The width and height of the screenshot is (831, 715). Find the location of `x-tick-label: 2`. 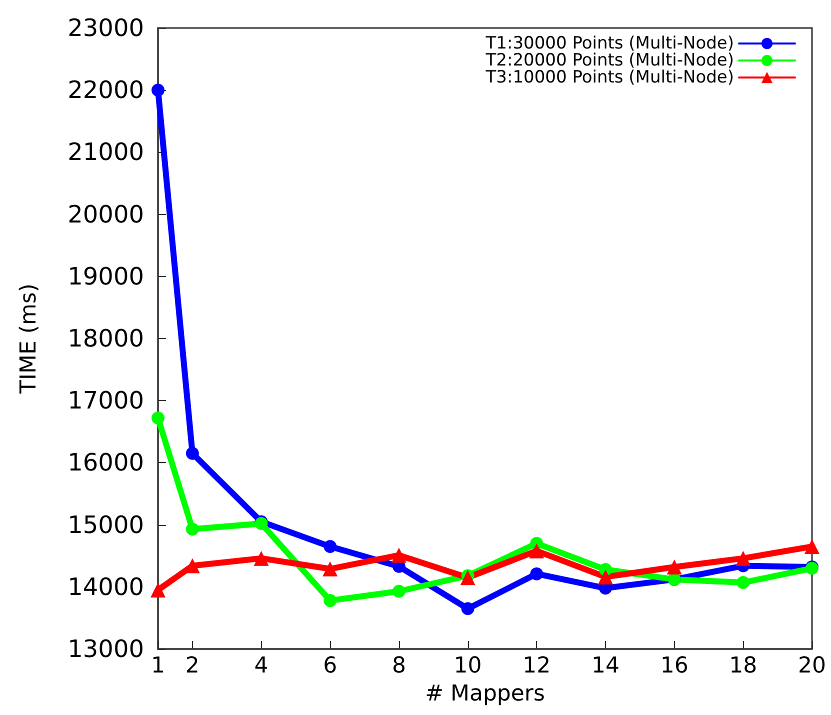

x-tick-label: 2 is located at coordinates (192, 666).